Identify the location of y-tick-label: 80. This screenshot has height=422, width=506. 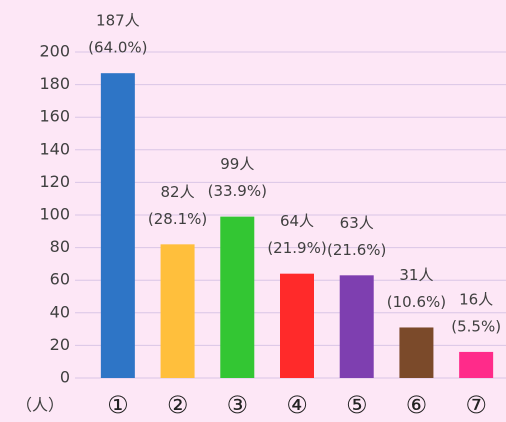
(60, 246).